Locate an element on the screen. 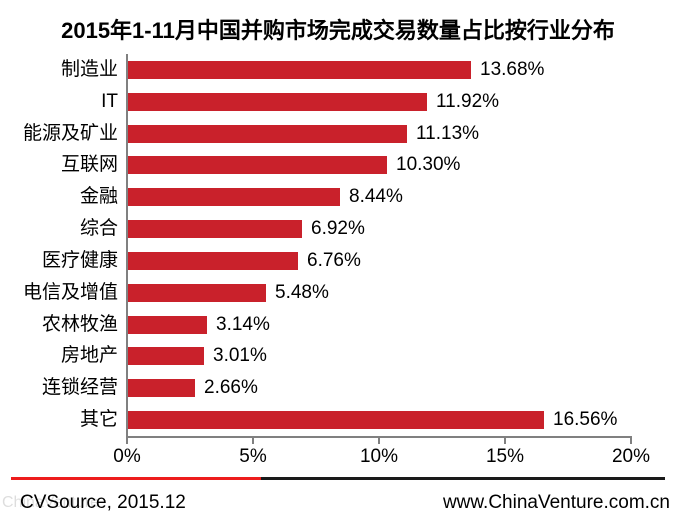 The width and height of the screenshot is (676, 520). watermark: ChinaVenture is located at coordinates (50, 502).